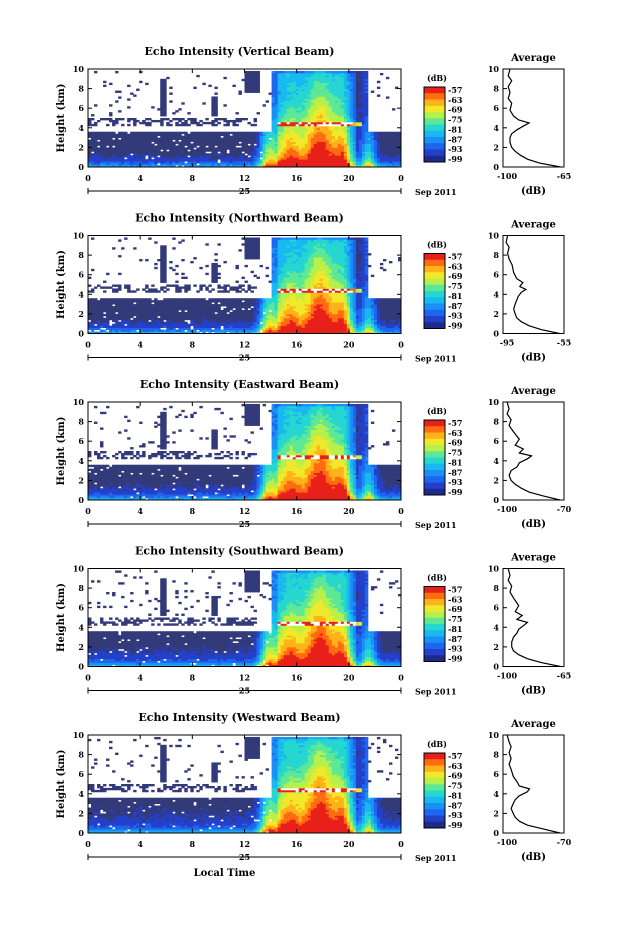  What do you see at coordinates (496, 147) in the screenshot?
I see `avg-y-tick-label: 2` at bounding box center [496, 147].